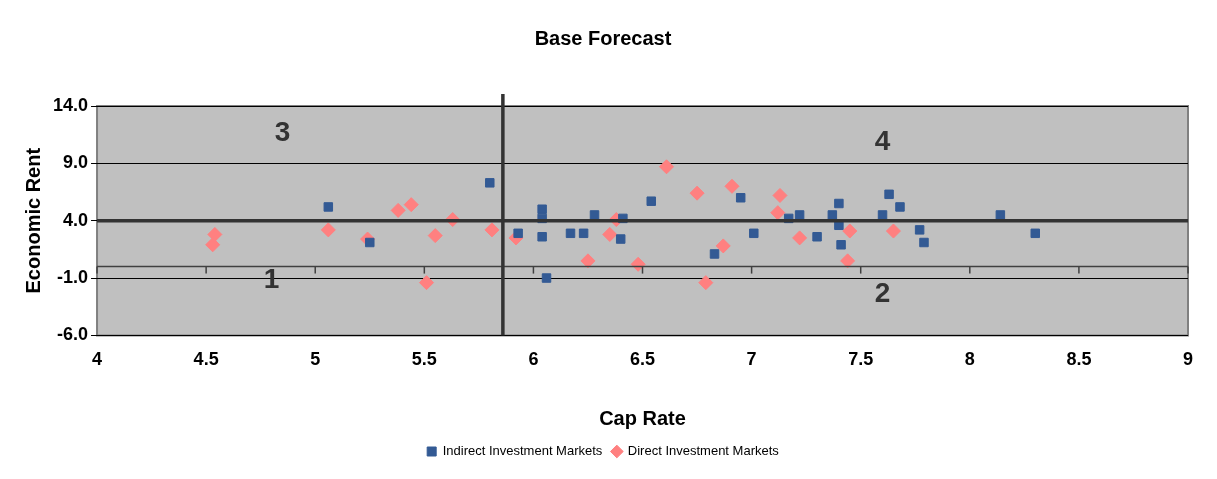 The height and width of the screenshot is (479, 1217). What do you see at coordinates (206, 359) in the screenshot?
I see `x-tick-label: 4.5` at bounding box center [206, 359].